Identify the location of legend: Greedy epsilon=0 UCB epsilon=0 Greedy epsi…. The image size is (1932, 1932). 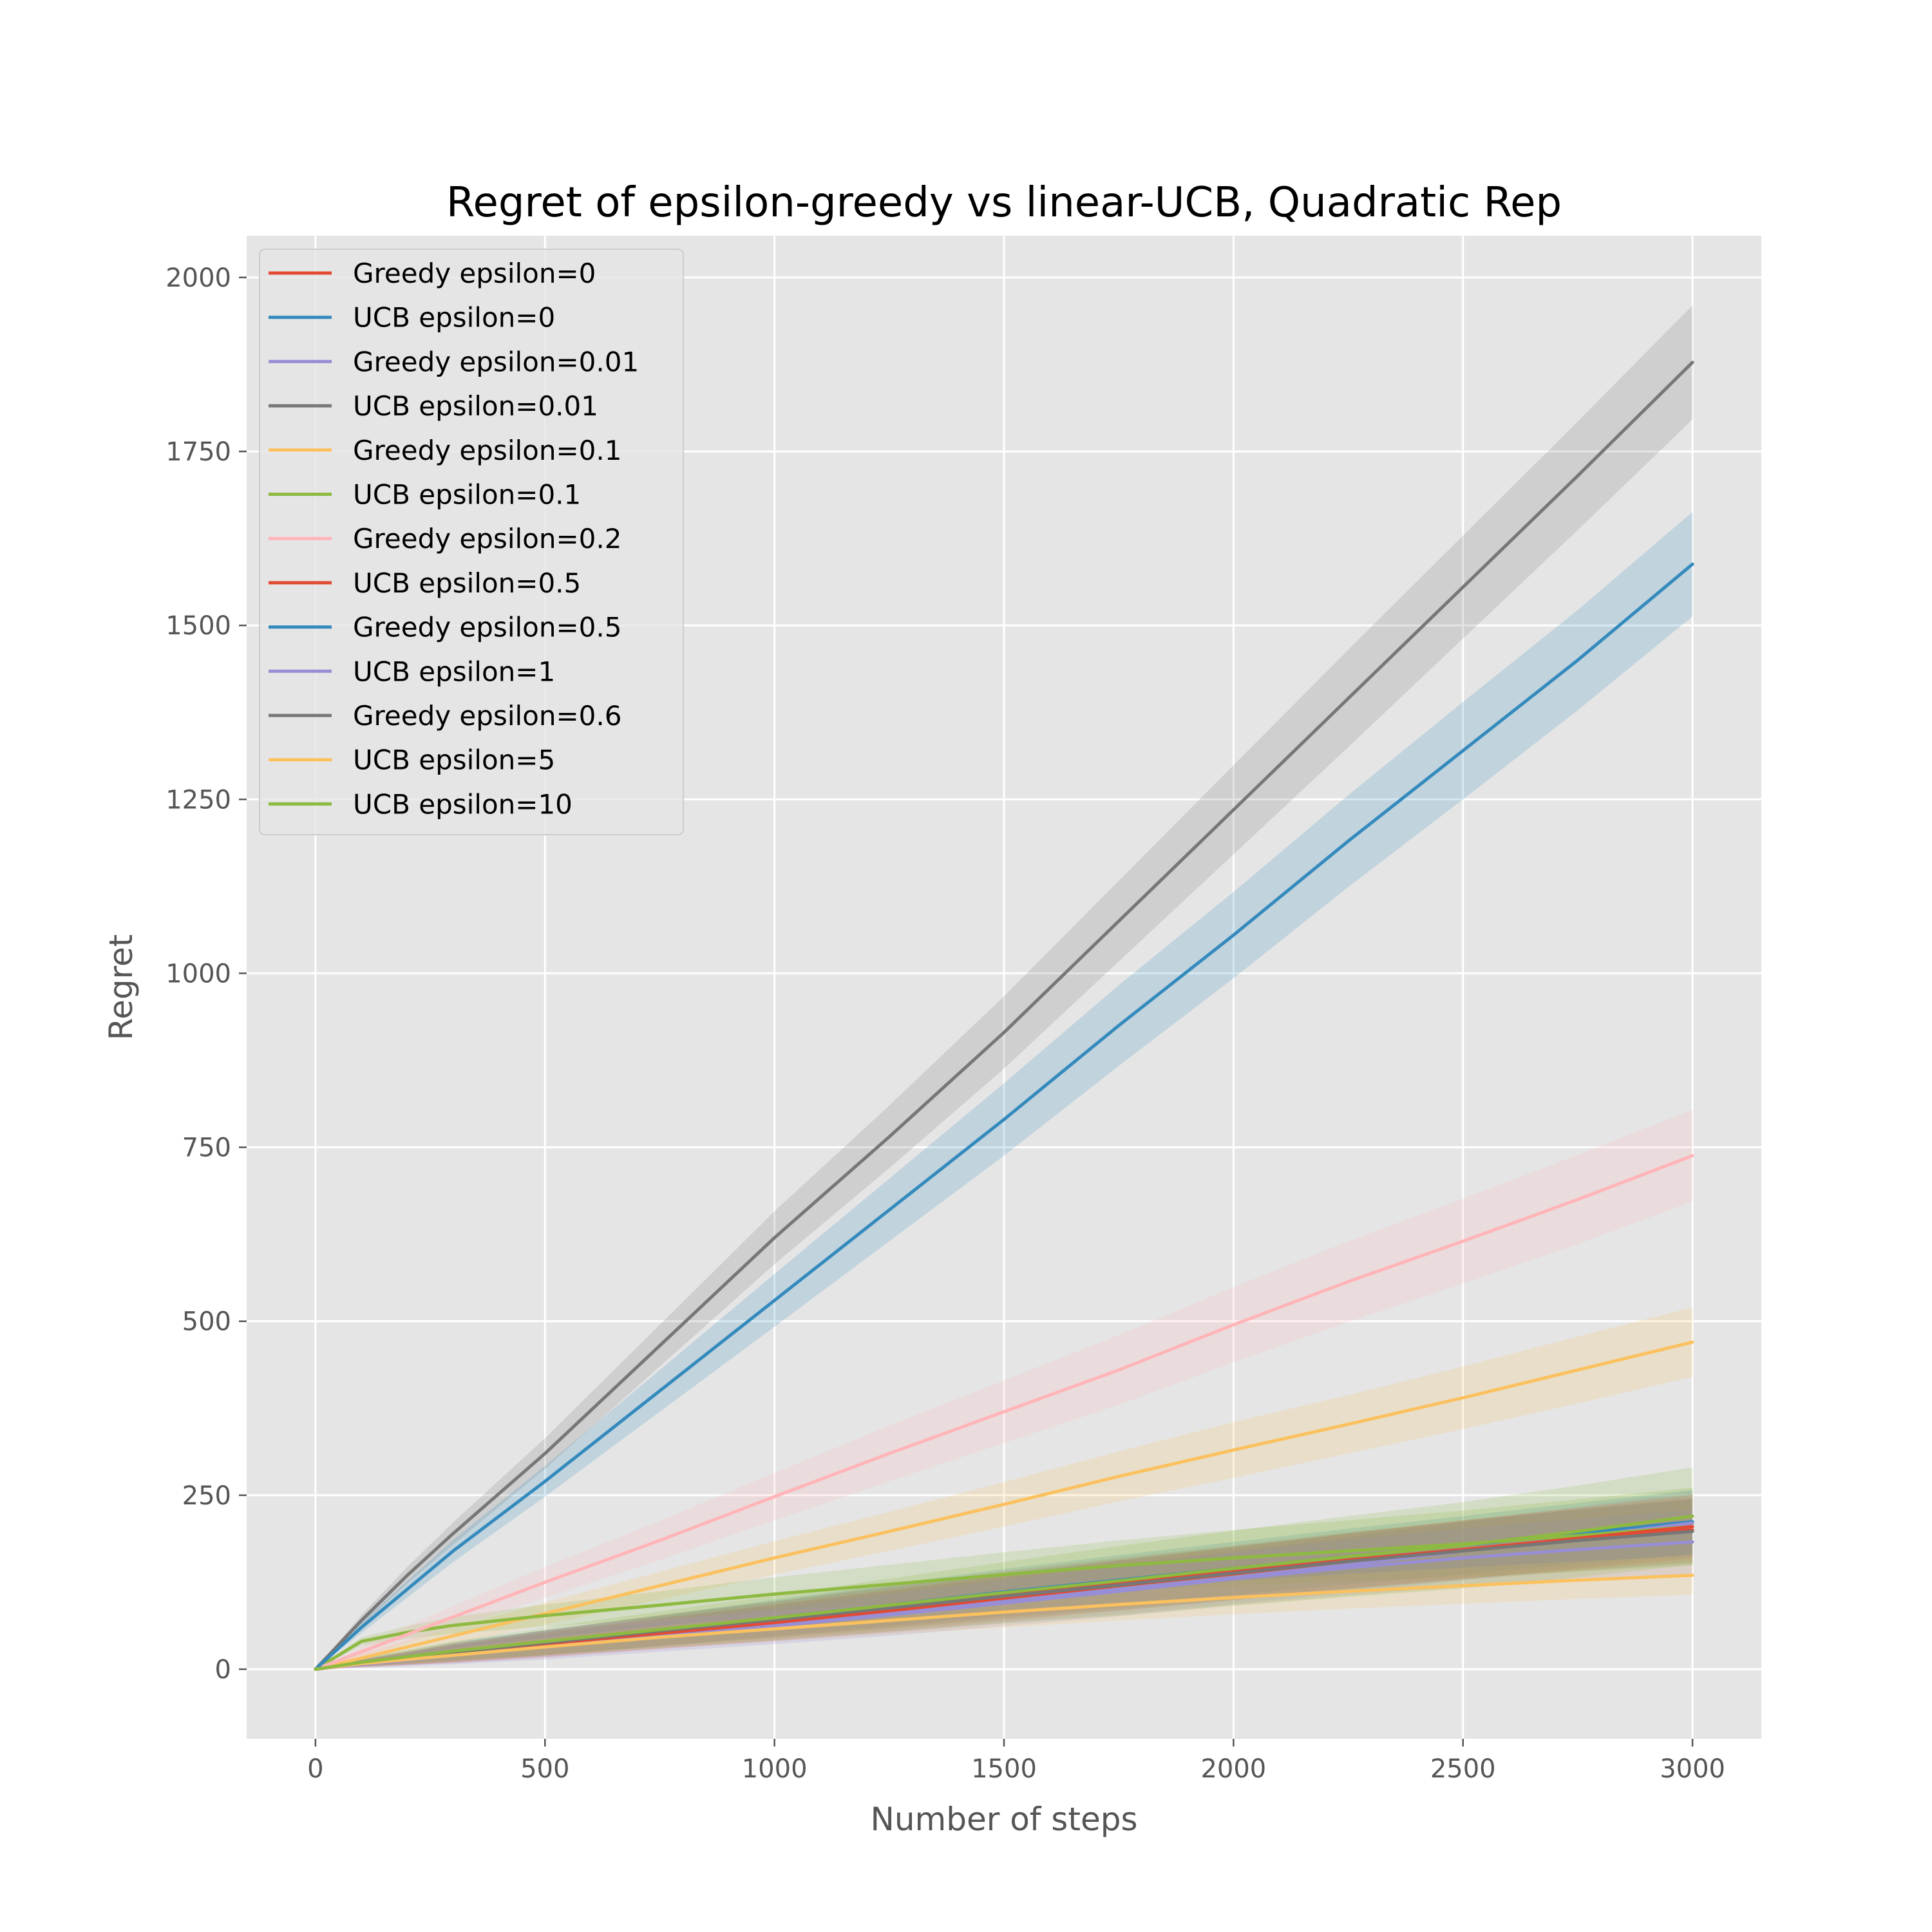
(471, 542).